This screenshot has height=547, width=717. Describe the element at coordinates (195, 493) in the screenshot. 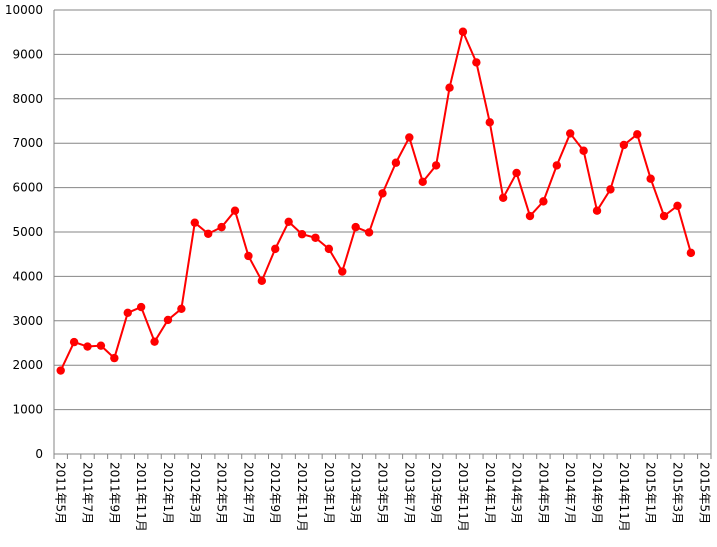

I see `x-tick-label: 2012年3月` at that location.